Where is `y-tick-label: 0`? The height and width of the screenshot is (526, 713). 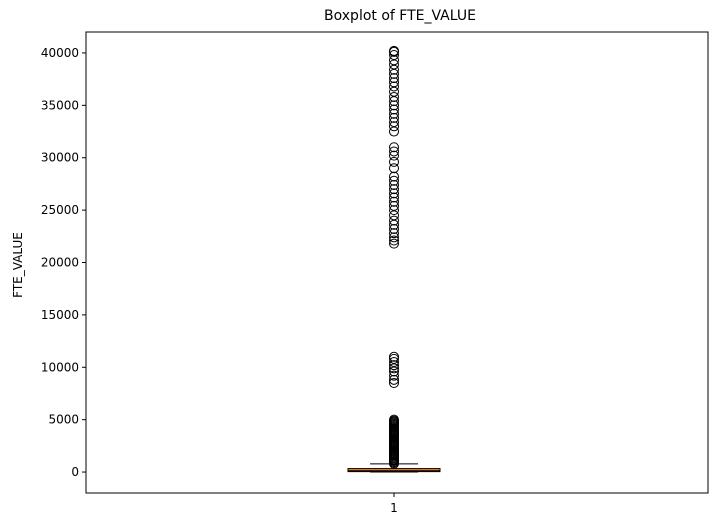 y-tick-label: 0 is located at coordinates (75, 472).